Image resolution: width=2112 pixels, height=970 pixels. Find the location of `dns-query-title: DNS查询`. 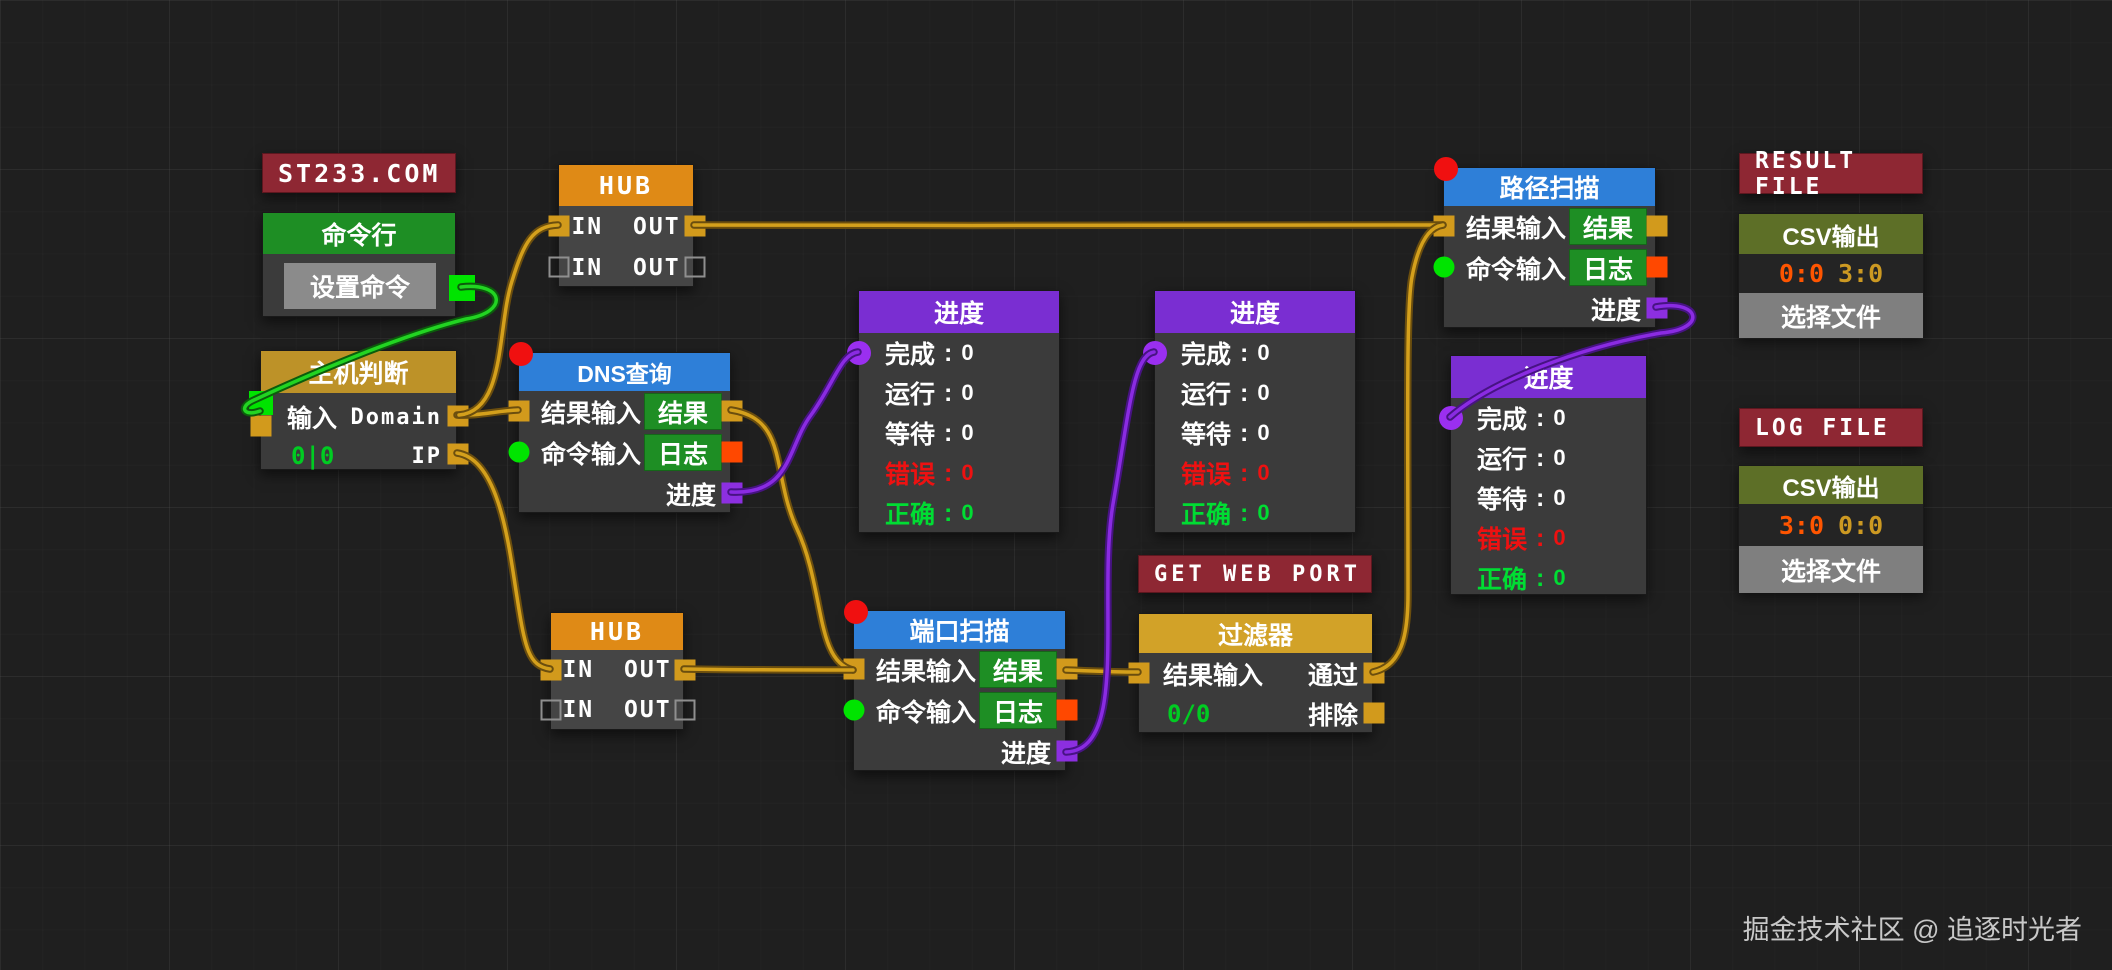

dns-query-title: DNS查询 is located at coordinates (624, 372).